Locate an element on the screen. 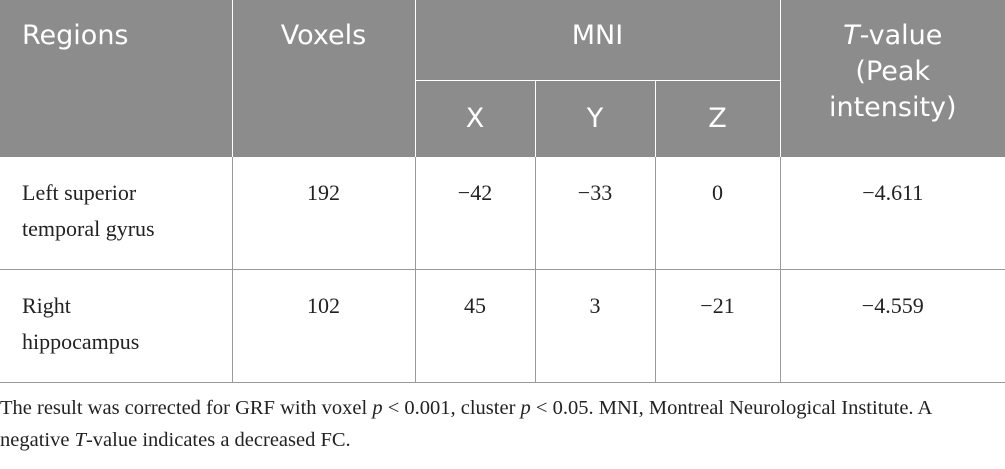  header-cell: Regions is located at coordinates (116, 78).